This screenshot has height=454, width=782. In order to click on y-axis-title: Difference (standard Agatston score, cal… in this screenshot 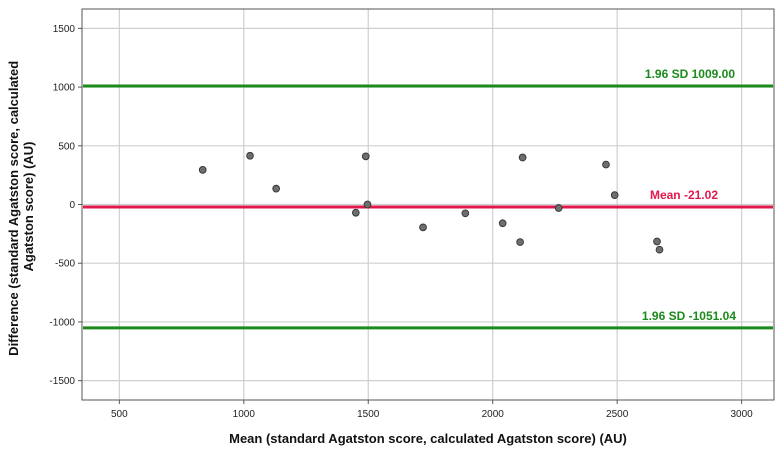, I will do `click(21, 206)`.